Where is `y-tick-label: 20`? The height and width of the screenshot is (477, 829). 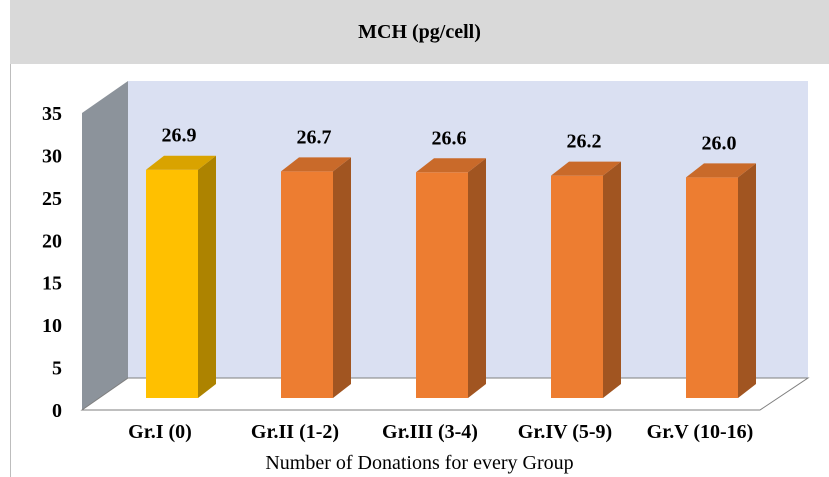
y-tick-label: 20 is located at coordinates (52, 241).